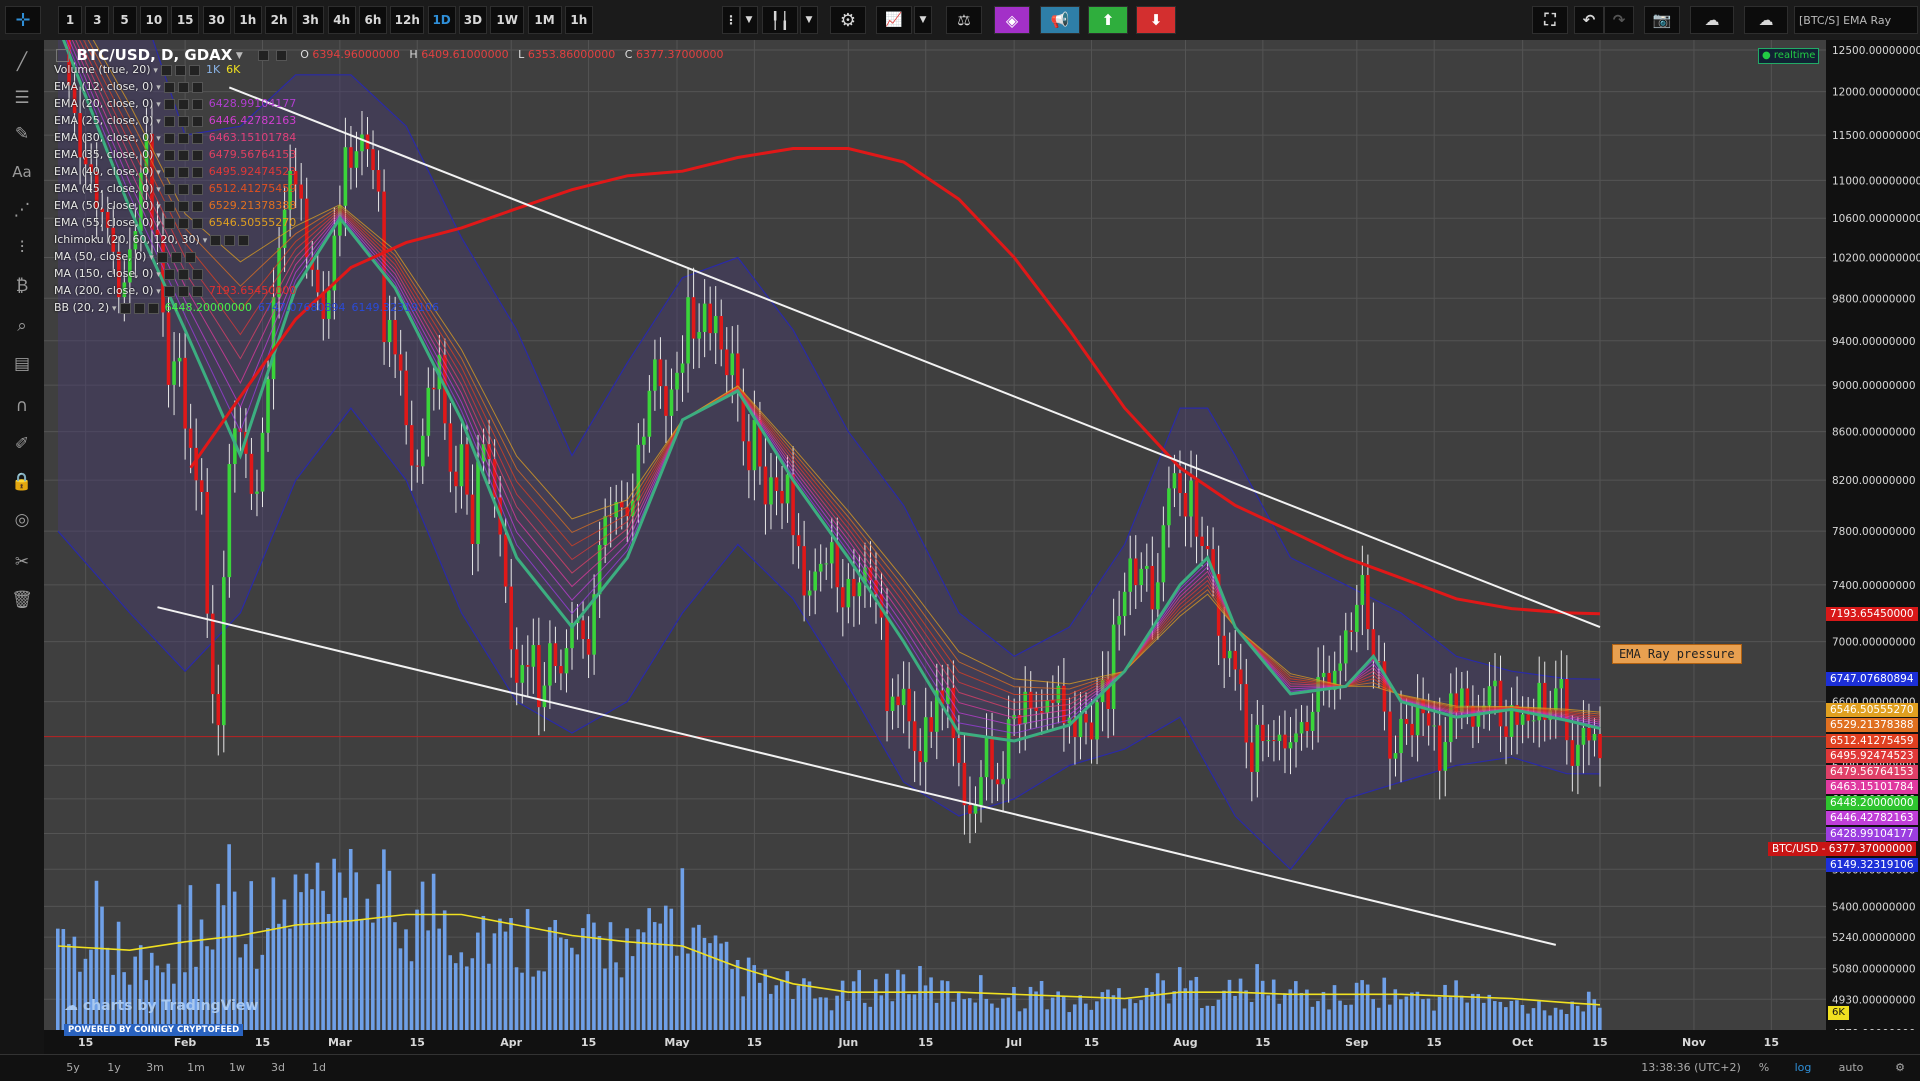 The width and height of the screenshot is (1920, 1081). Describe the element at coordinates (780, 20) in the screenshot. I see `candle-style-button: ╿╽` at that location.